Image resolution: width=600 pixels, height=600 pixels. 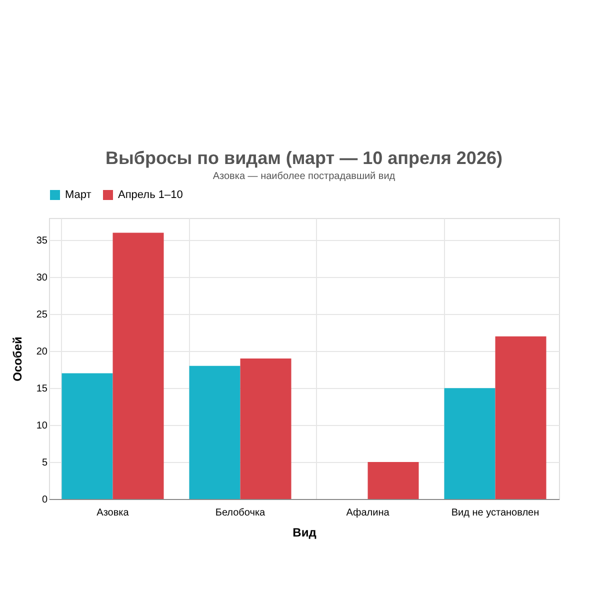 I want to click on x-tick-label: Вид не установлен, so click(x=495, y=513).